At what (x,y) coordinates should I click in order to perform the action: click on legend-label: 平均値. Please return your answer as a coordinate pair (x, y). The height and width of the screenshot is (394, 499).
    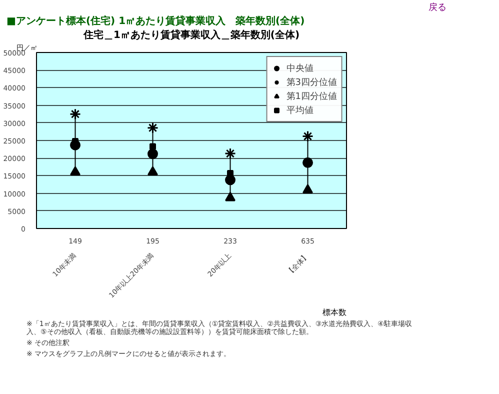
    Looking at the image, I should click on (300, 110).